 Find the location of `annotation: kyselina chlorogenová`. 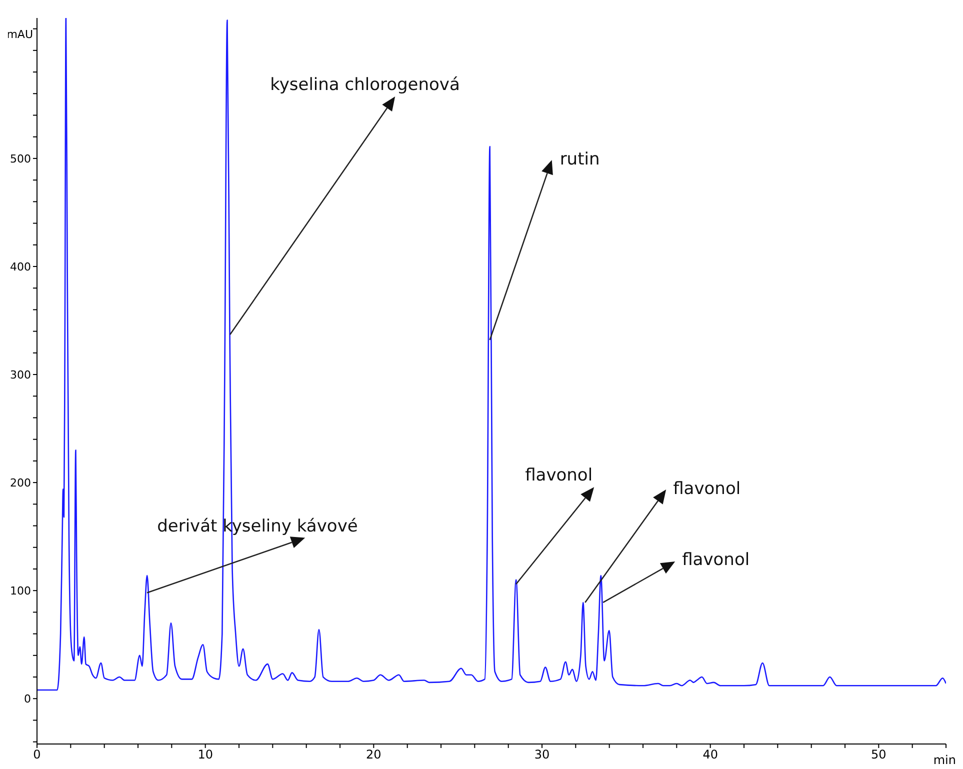

annotation: kyselina chlorogenová is located at coordinates (365, 85).